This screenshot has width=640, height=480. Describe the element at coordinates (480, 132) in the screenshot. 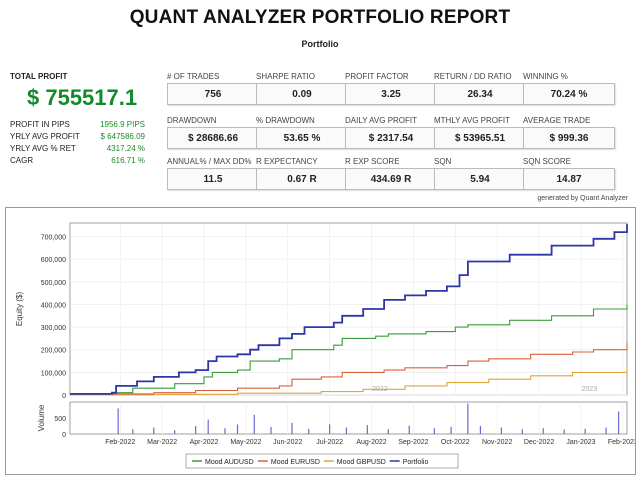

I see `metric-monthly-avg: MTHLY AVG PROFIT $ 53965.51` at that location.